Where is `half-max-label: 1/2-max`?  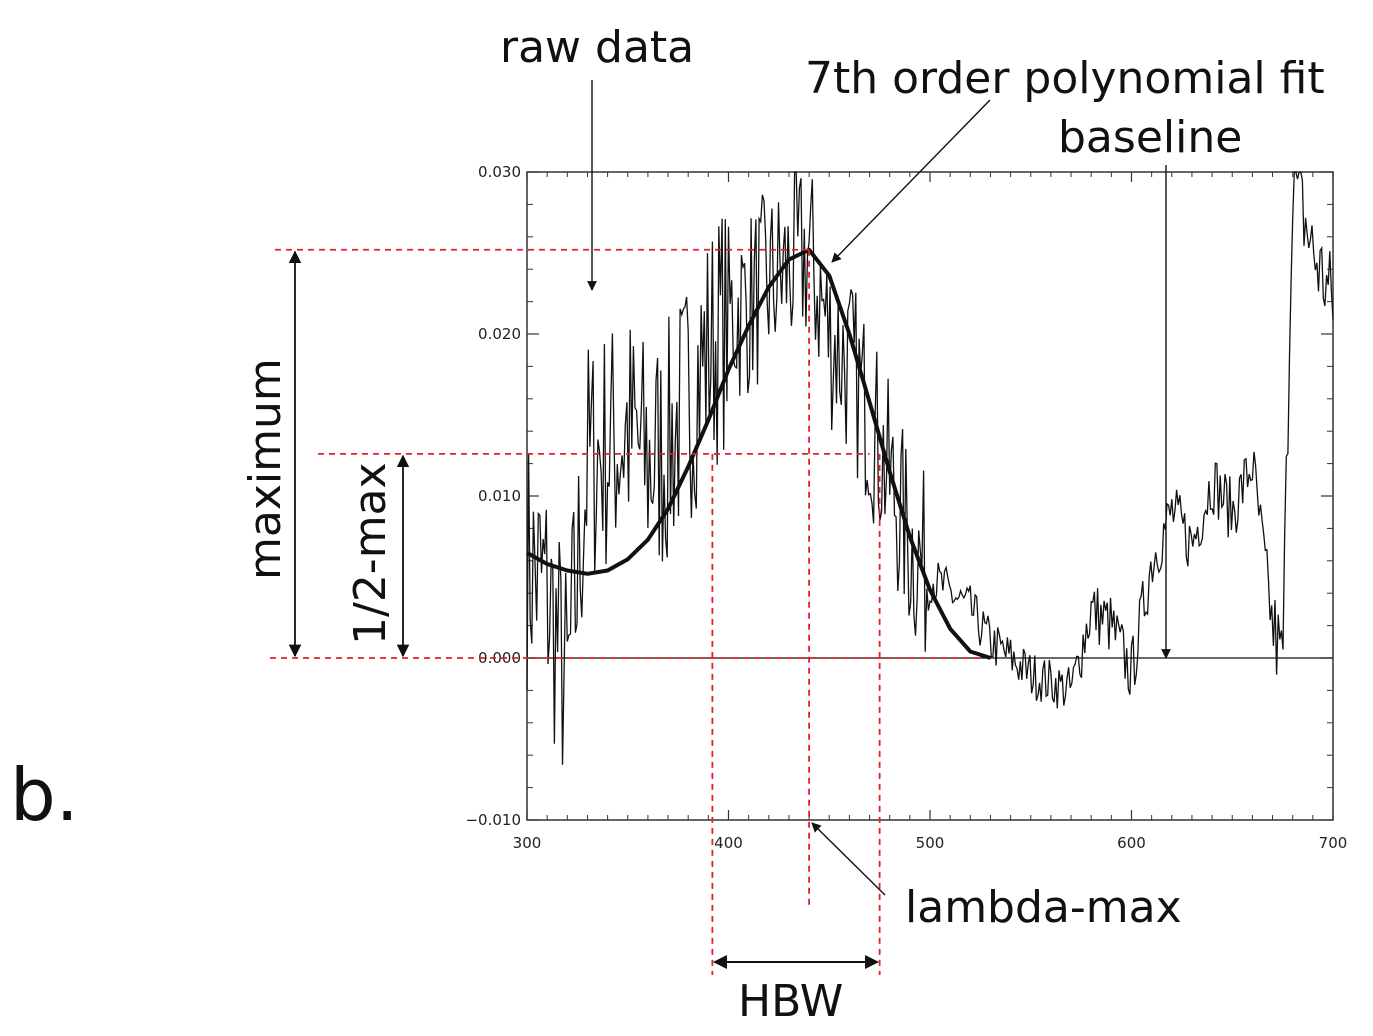 half-max-label: 1/2-max is located at coordinates (370, 553).